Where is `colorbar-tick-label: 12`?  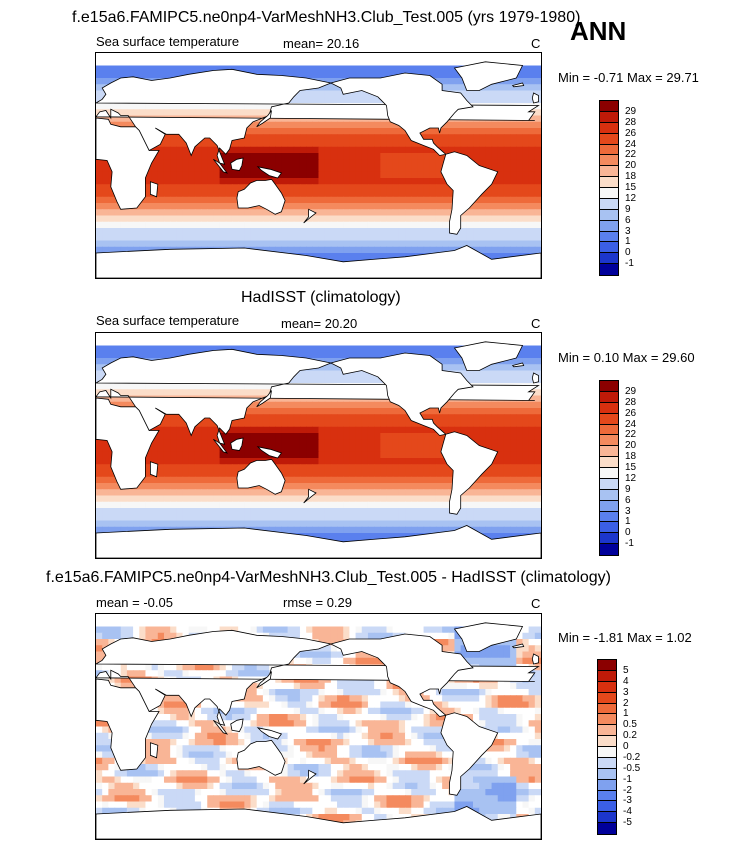 colorbar-tick-label: 12 is located at coordinates (631, 478).